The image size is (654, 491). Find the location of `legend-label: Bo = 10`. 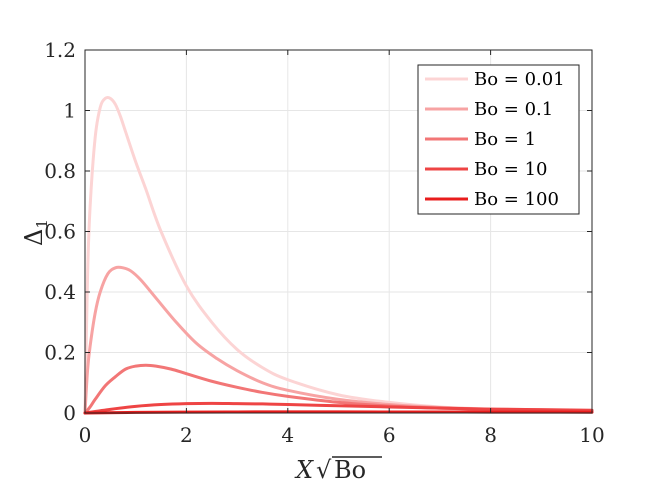

legend-label: Bo = 10 is located at coordinates (511, 169).